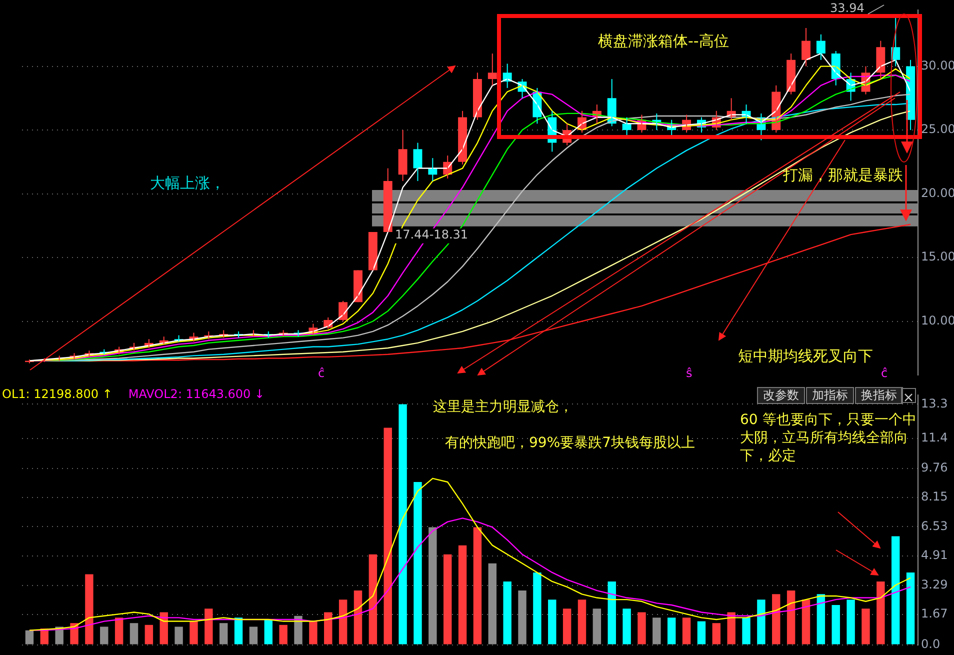  What do you see at coordinates (843, 175) in the screenshot?
I see `annotation: 打漏，那就是暴跌` at bounding box center [843, 175].